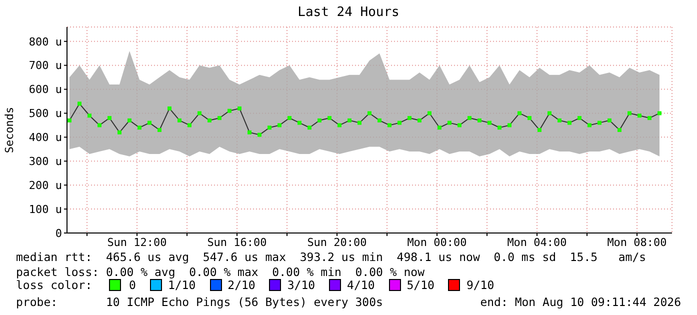  What do you see at coordinates (45, 89) in the screenshot?
I see `y-tick-label: 600 u` at bounding box center [45, 89].